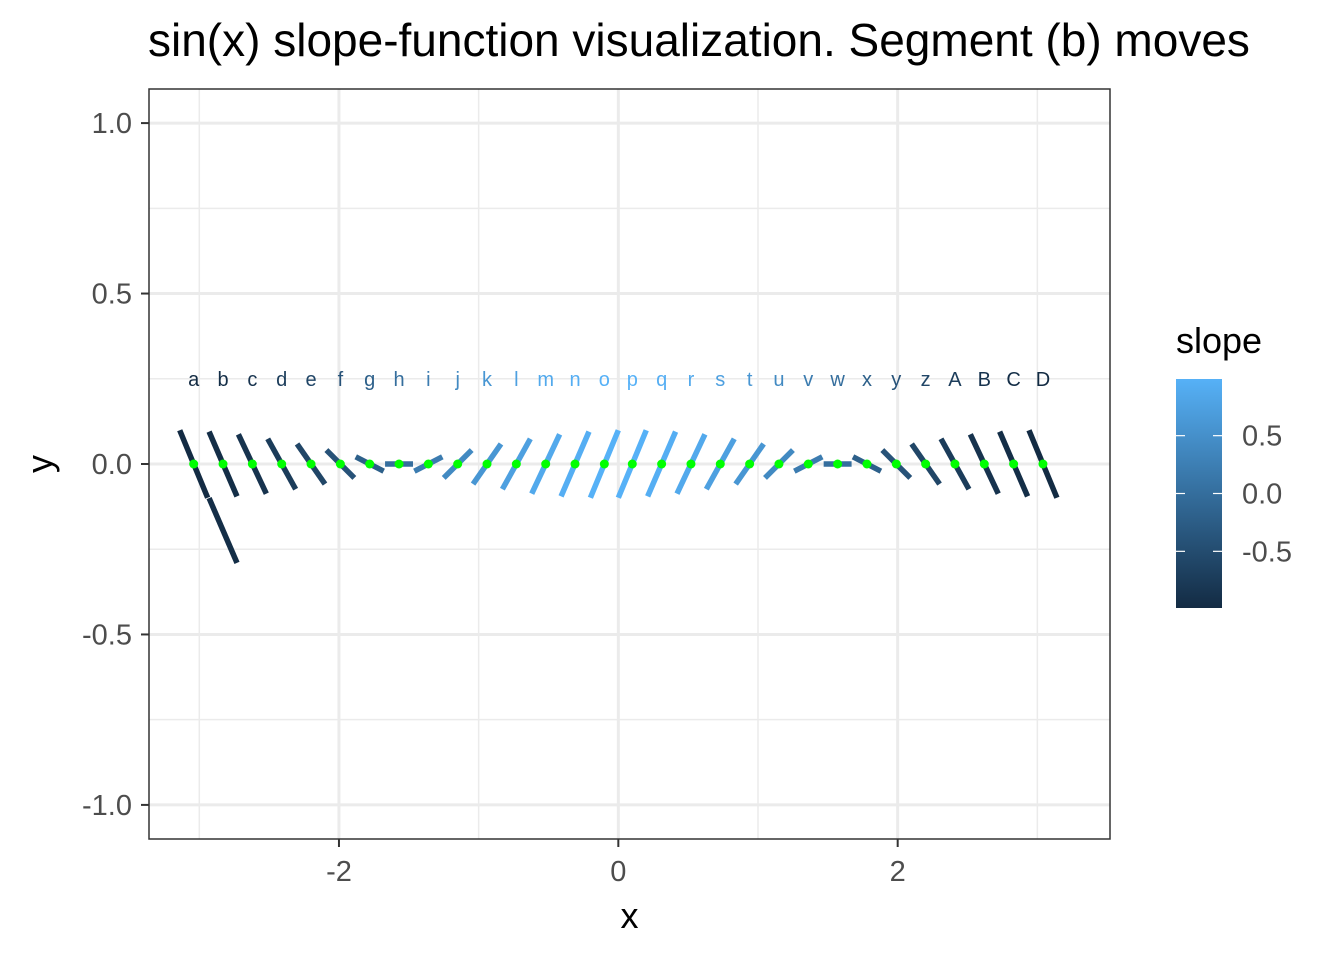 The image size is (1344, 960). I want to click on data-point-j, so click(458, 464).